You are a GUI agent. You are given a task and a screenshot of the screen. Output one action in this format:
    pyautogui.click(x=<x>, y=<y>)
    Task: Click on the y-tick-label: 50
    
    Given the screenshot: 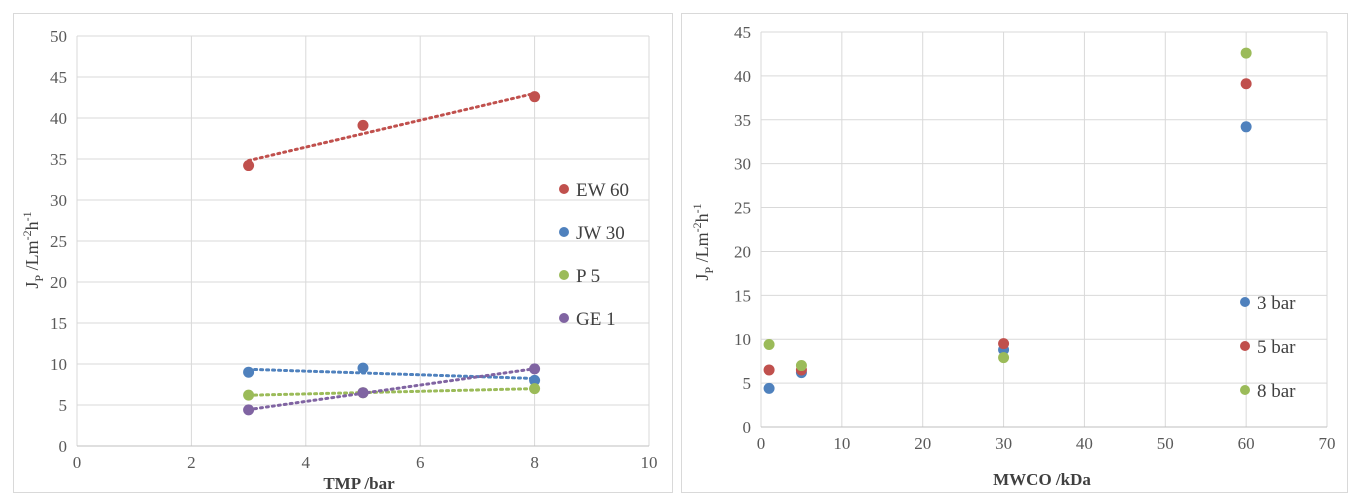 What is the action you would take?
    pyautogui.click(x=58, y=36)
    